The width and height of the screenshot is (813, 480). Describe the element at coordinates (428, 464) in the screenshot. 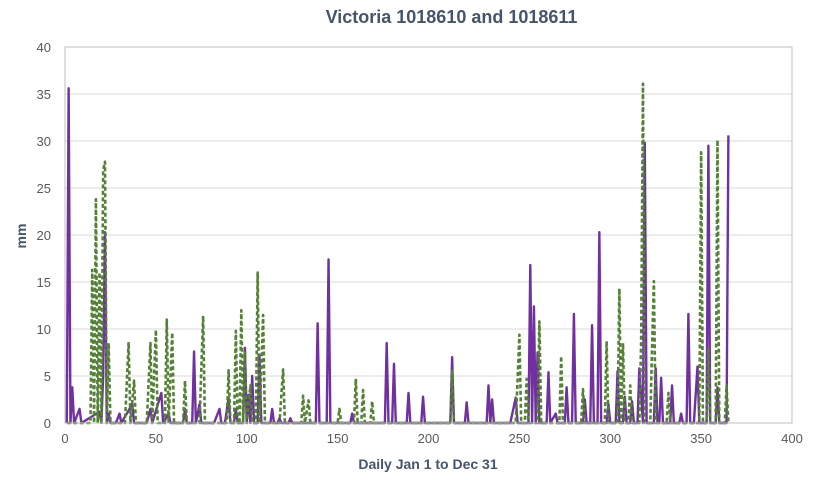

I see `x-axis-title: Daily Jan 1 to Dec 31` at that location.